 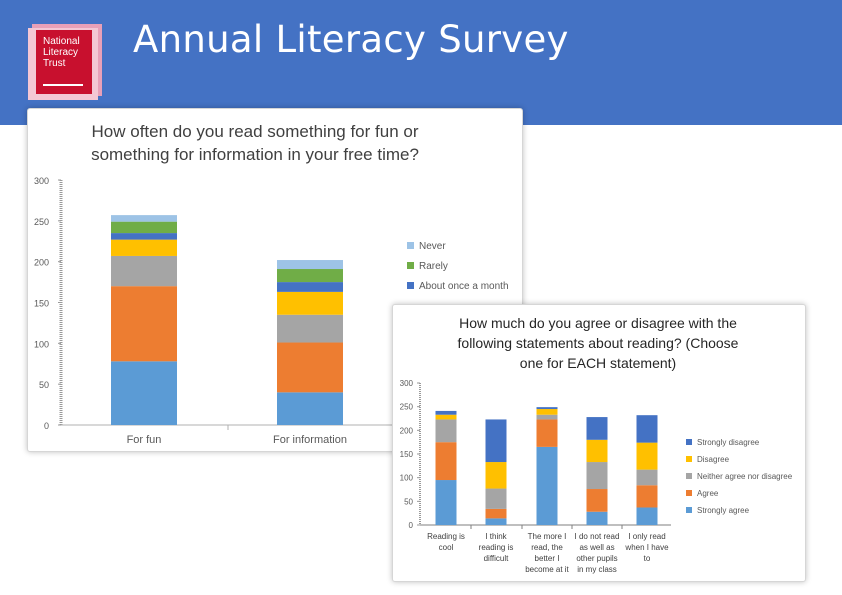 I want to click on chart2-y-tick-label: 300, so click(x=407, y=383).